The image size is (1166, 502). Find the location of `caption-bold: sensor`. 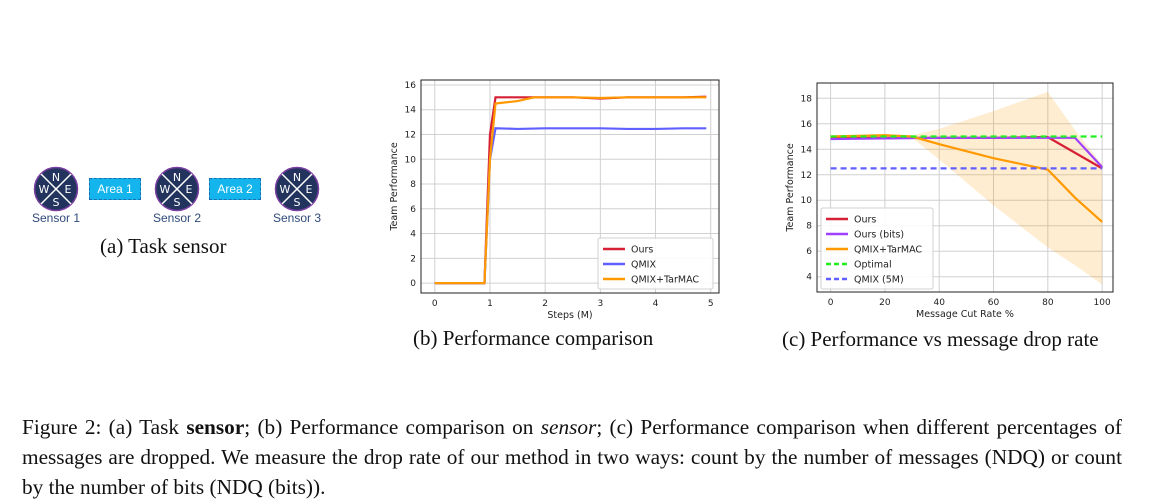

caption-bold: sensor is located at coordinates (215, 427).